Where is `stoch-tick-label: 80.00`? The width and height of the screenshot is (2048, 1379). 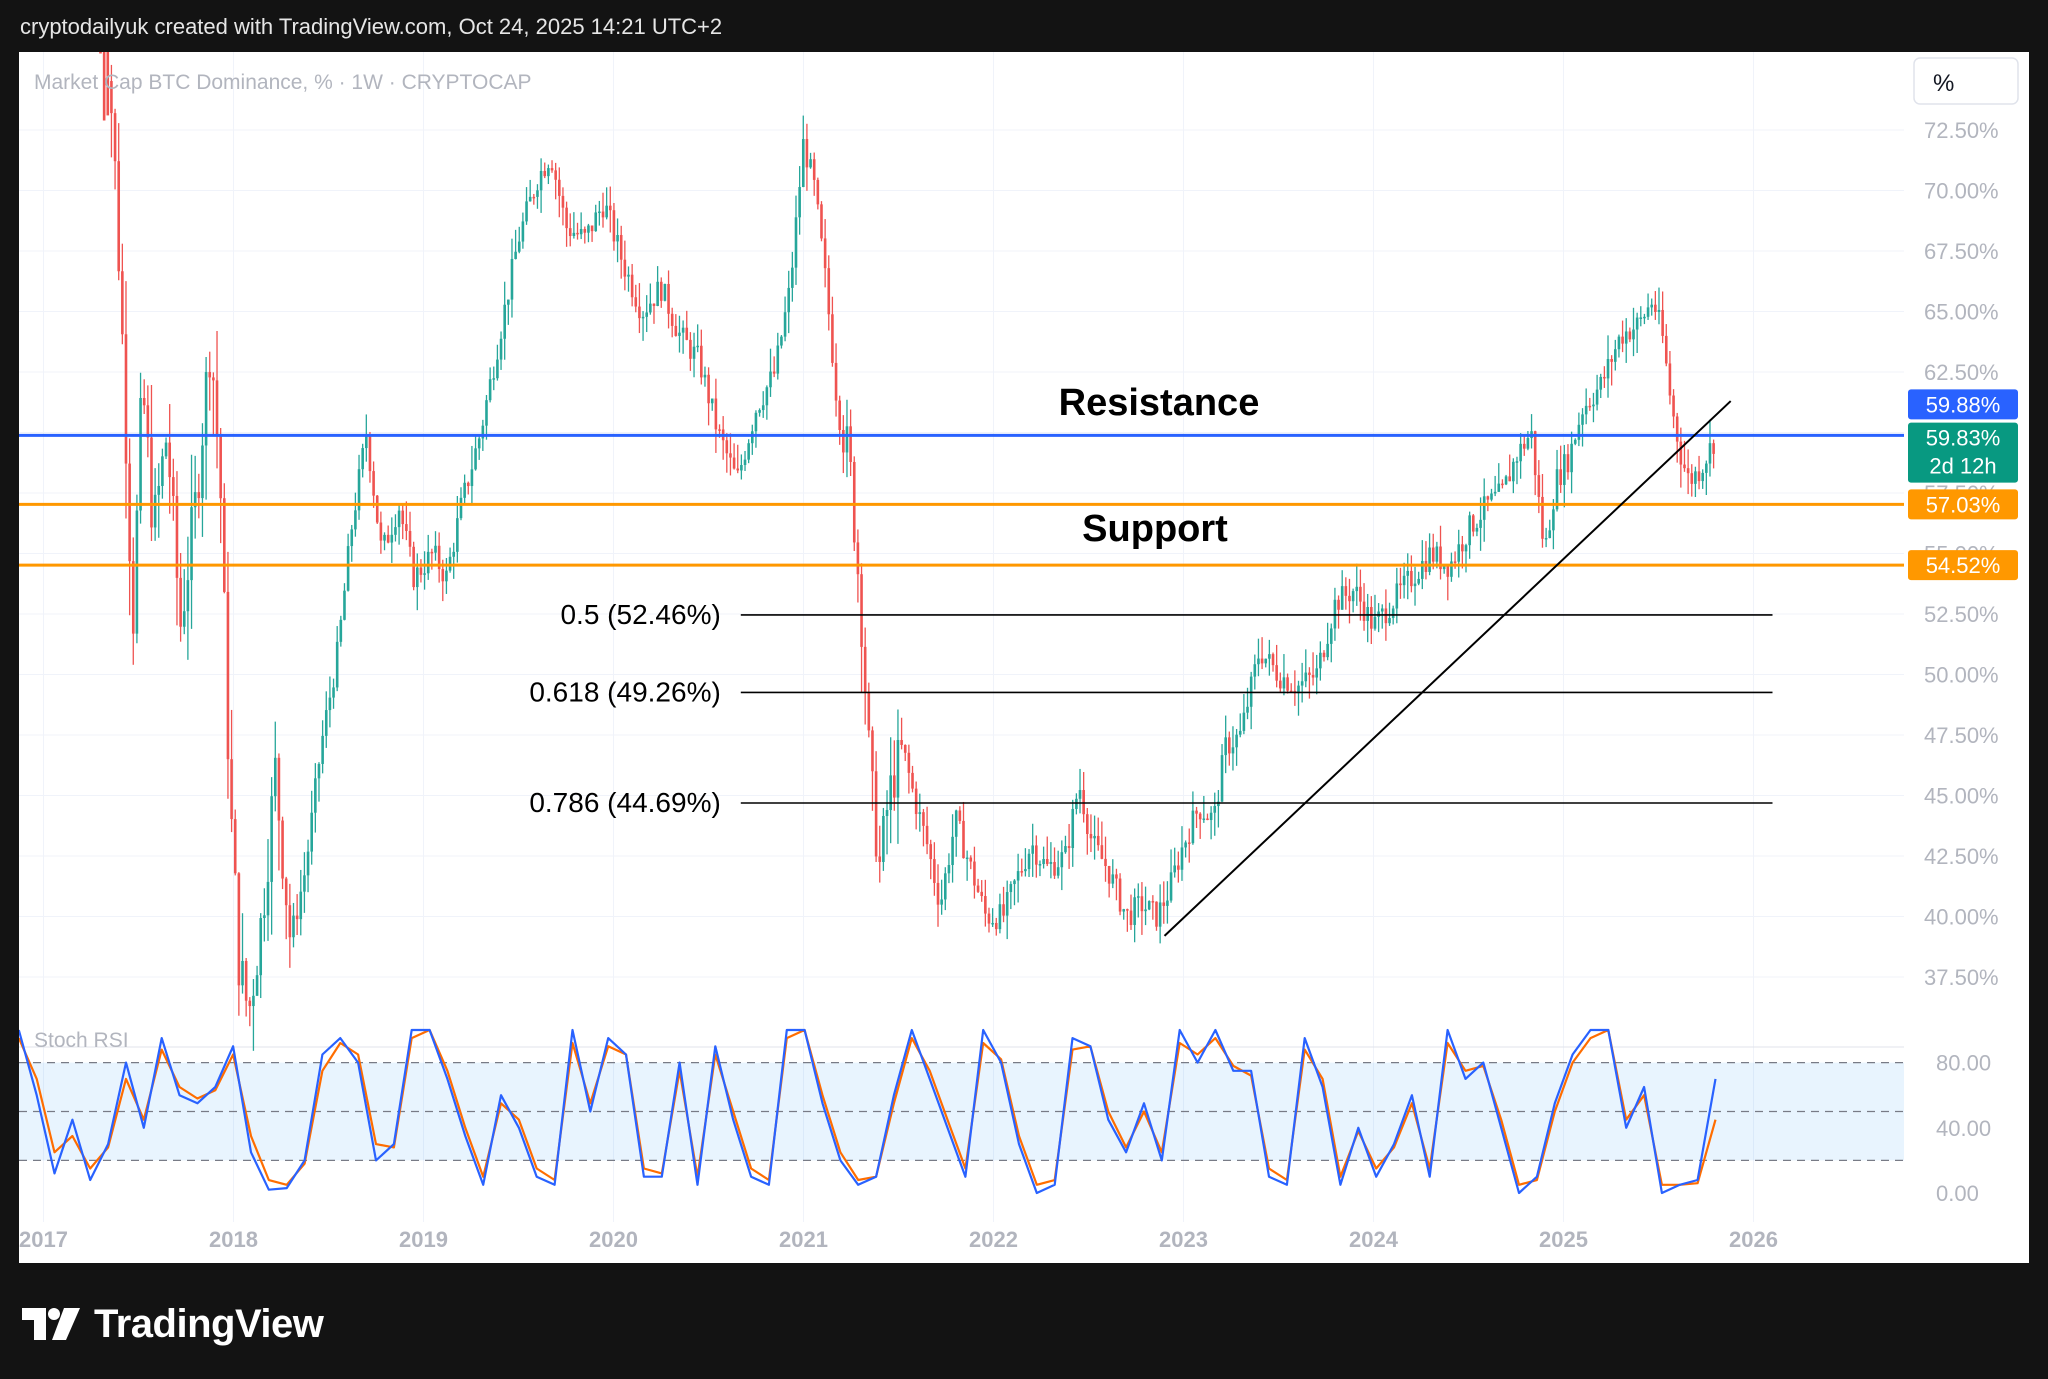
stoch-tick-label: 80.00 is located at coordinates (1963, 1063).